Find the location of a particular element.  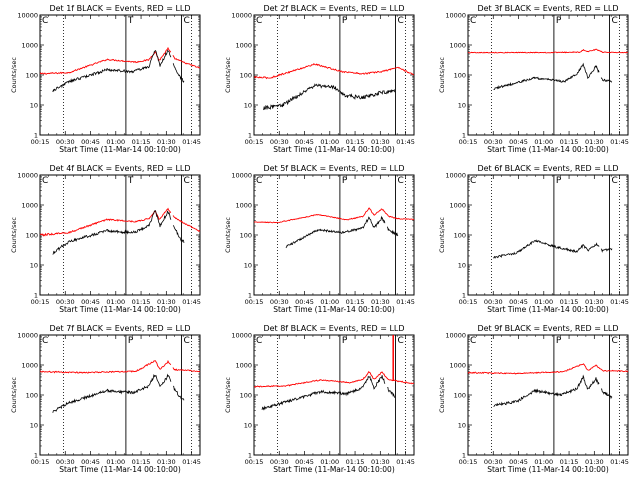

panel-title: Det 5f BLACK = Events, RED = LLD is located at coordinates (333, 168).